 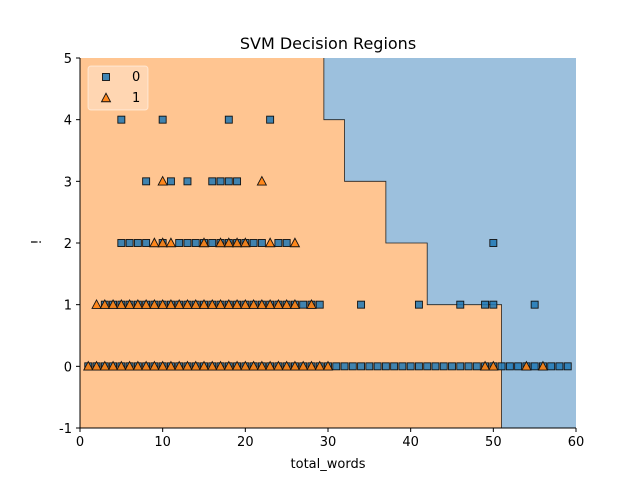 I want to click on y-tick-label: 3, so click(x=68, y=182).